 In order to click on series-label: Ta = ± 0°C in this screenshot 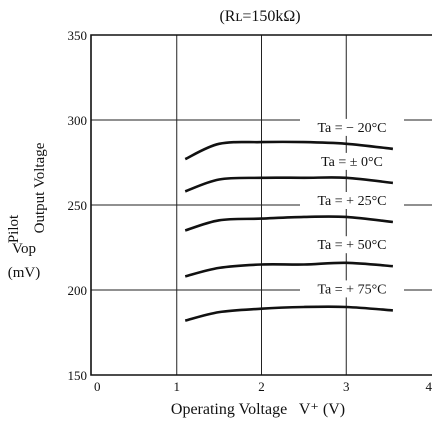, I will do `click(352, 162)`.